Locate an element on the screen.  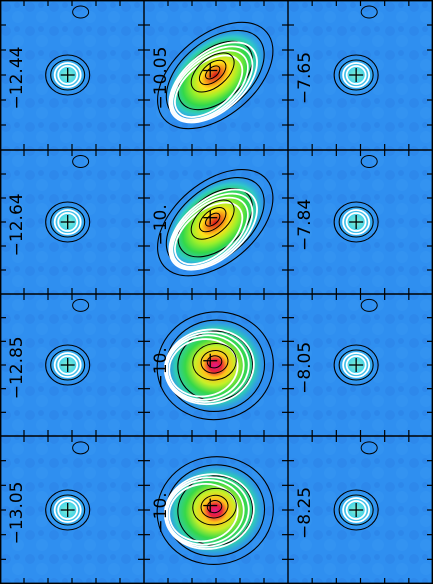
channel-panel: −8.25 is located at coordinates (360, 510).